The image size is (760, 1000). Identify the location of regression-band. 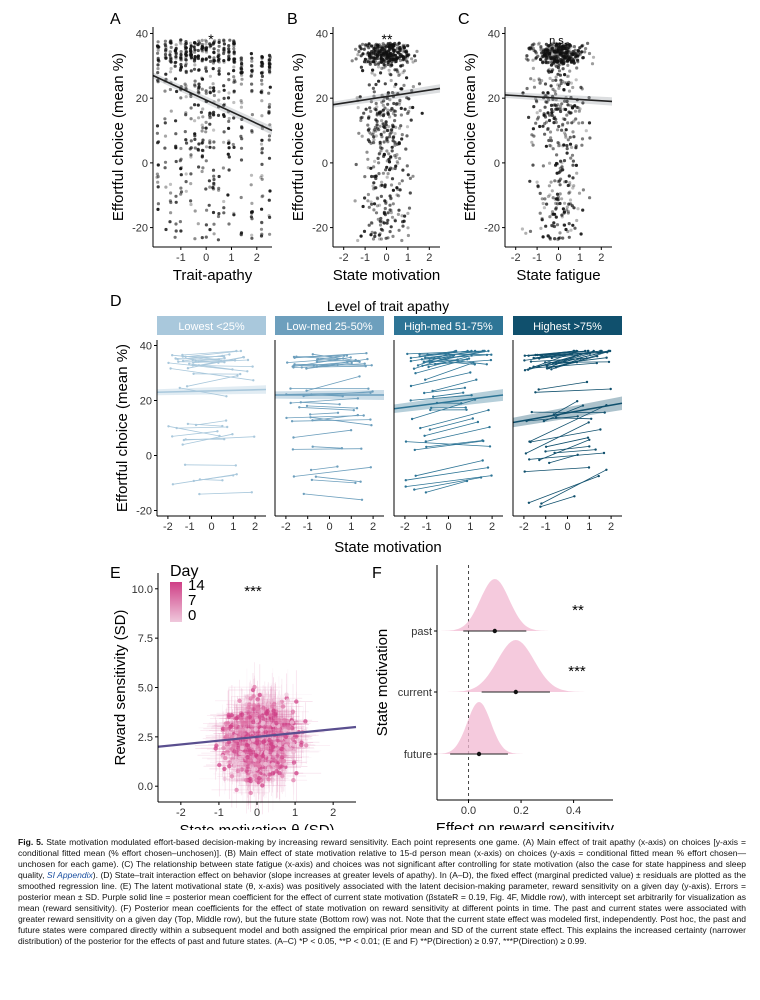
(448, 401).